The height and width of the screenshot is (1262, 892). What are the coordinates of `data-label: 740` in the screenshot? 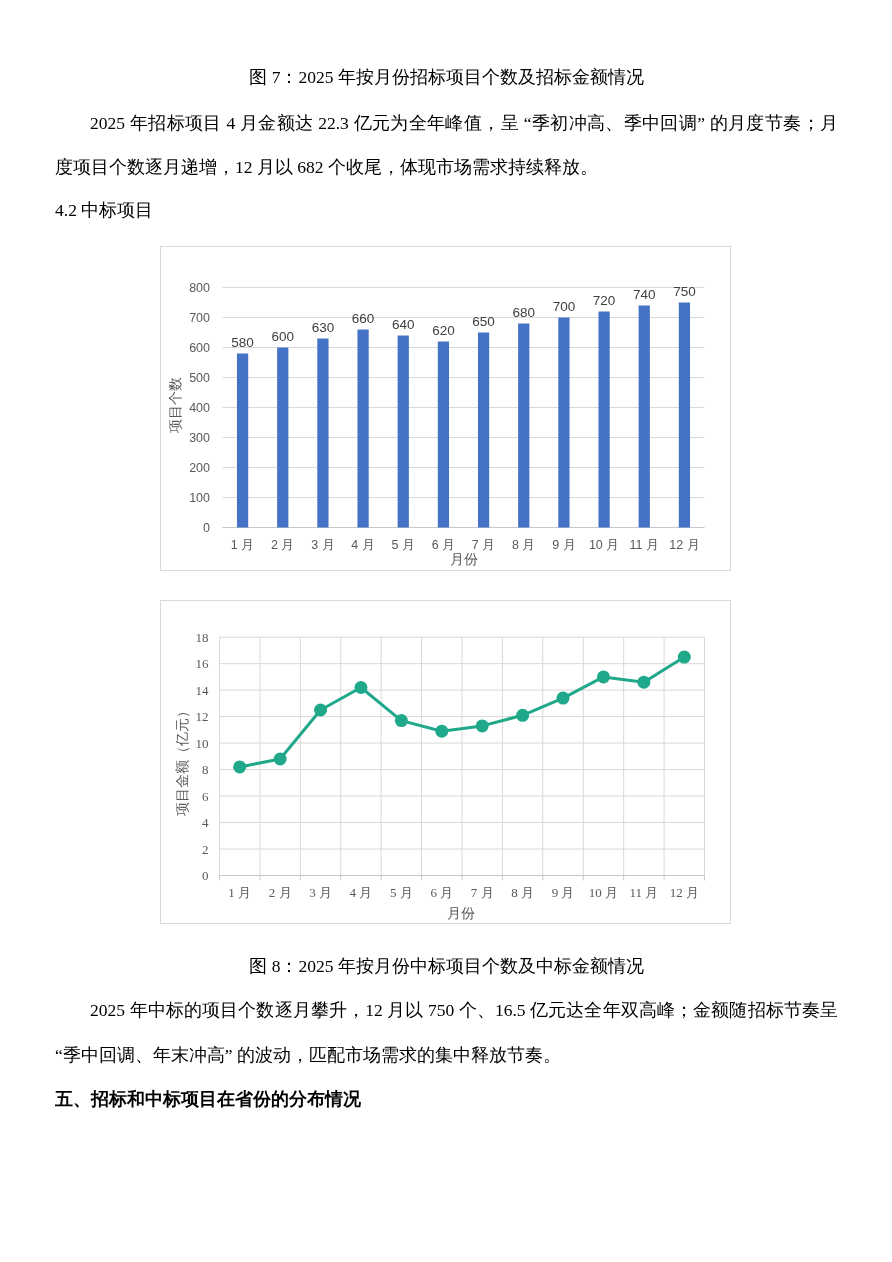 It's located at (644, 294).